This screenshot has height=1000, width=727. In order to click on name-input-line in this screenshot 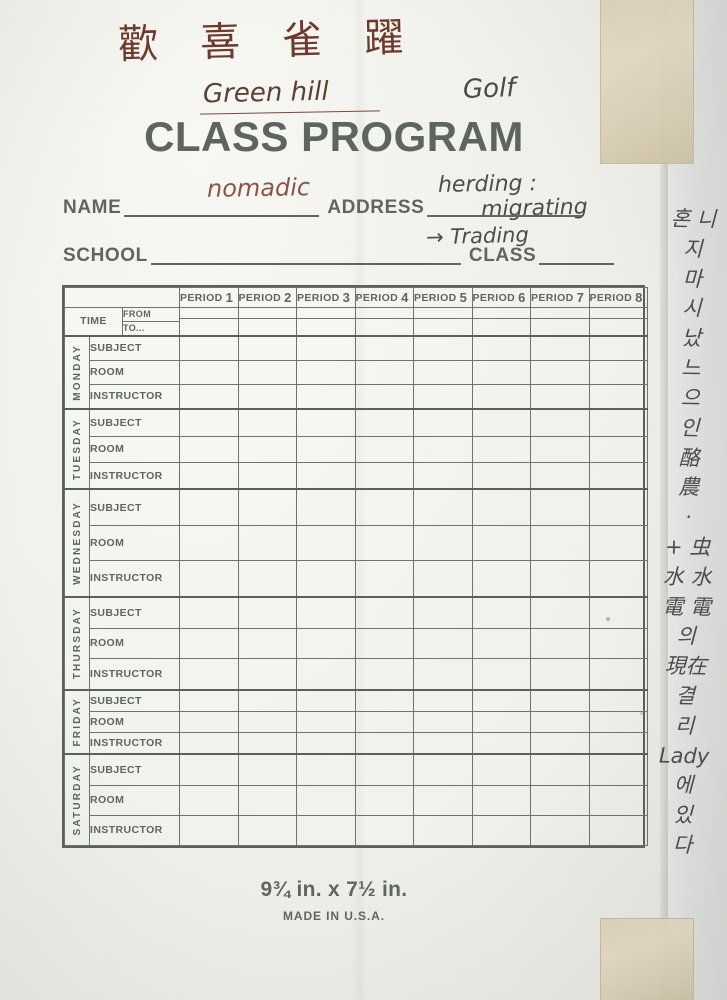, I will do `click(222, 208)`.